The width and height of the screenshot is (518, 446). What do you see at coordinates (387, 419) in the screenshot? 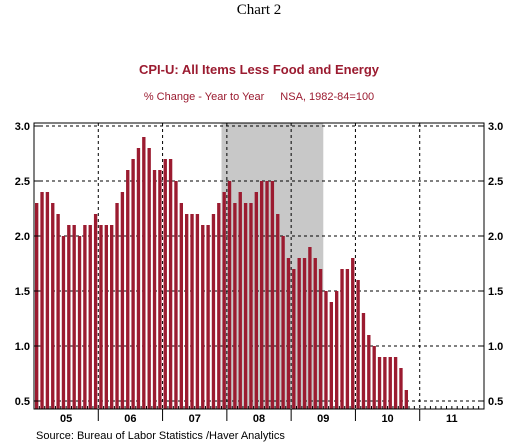
I see `x-tick-label: 10` at bounding box center [387, 419].